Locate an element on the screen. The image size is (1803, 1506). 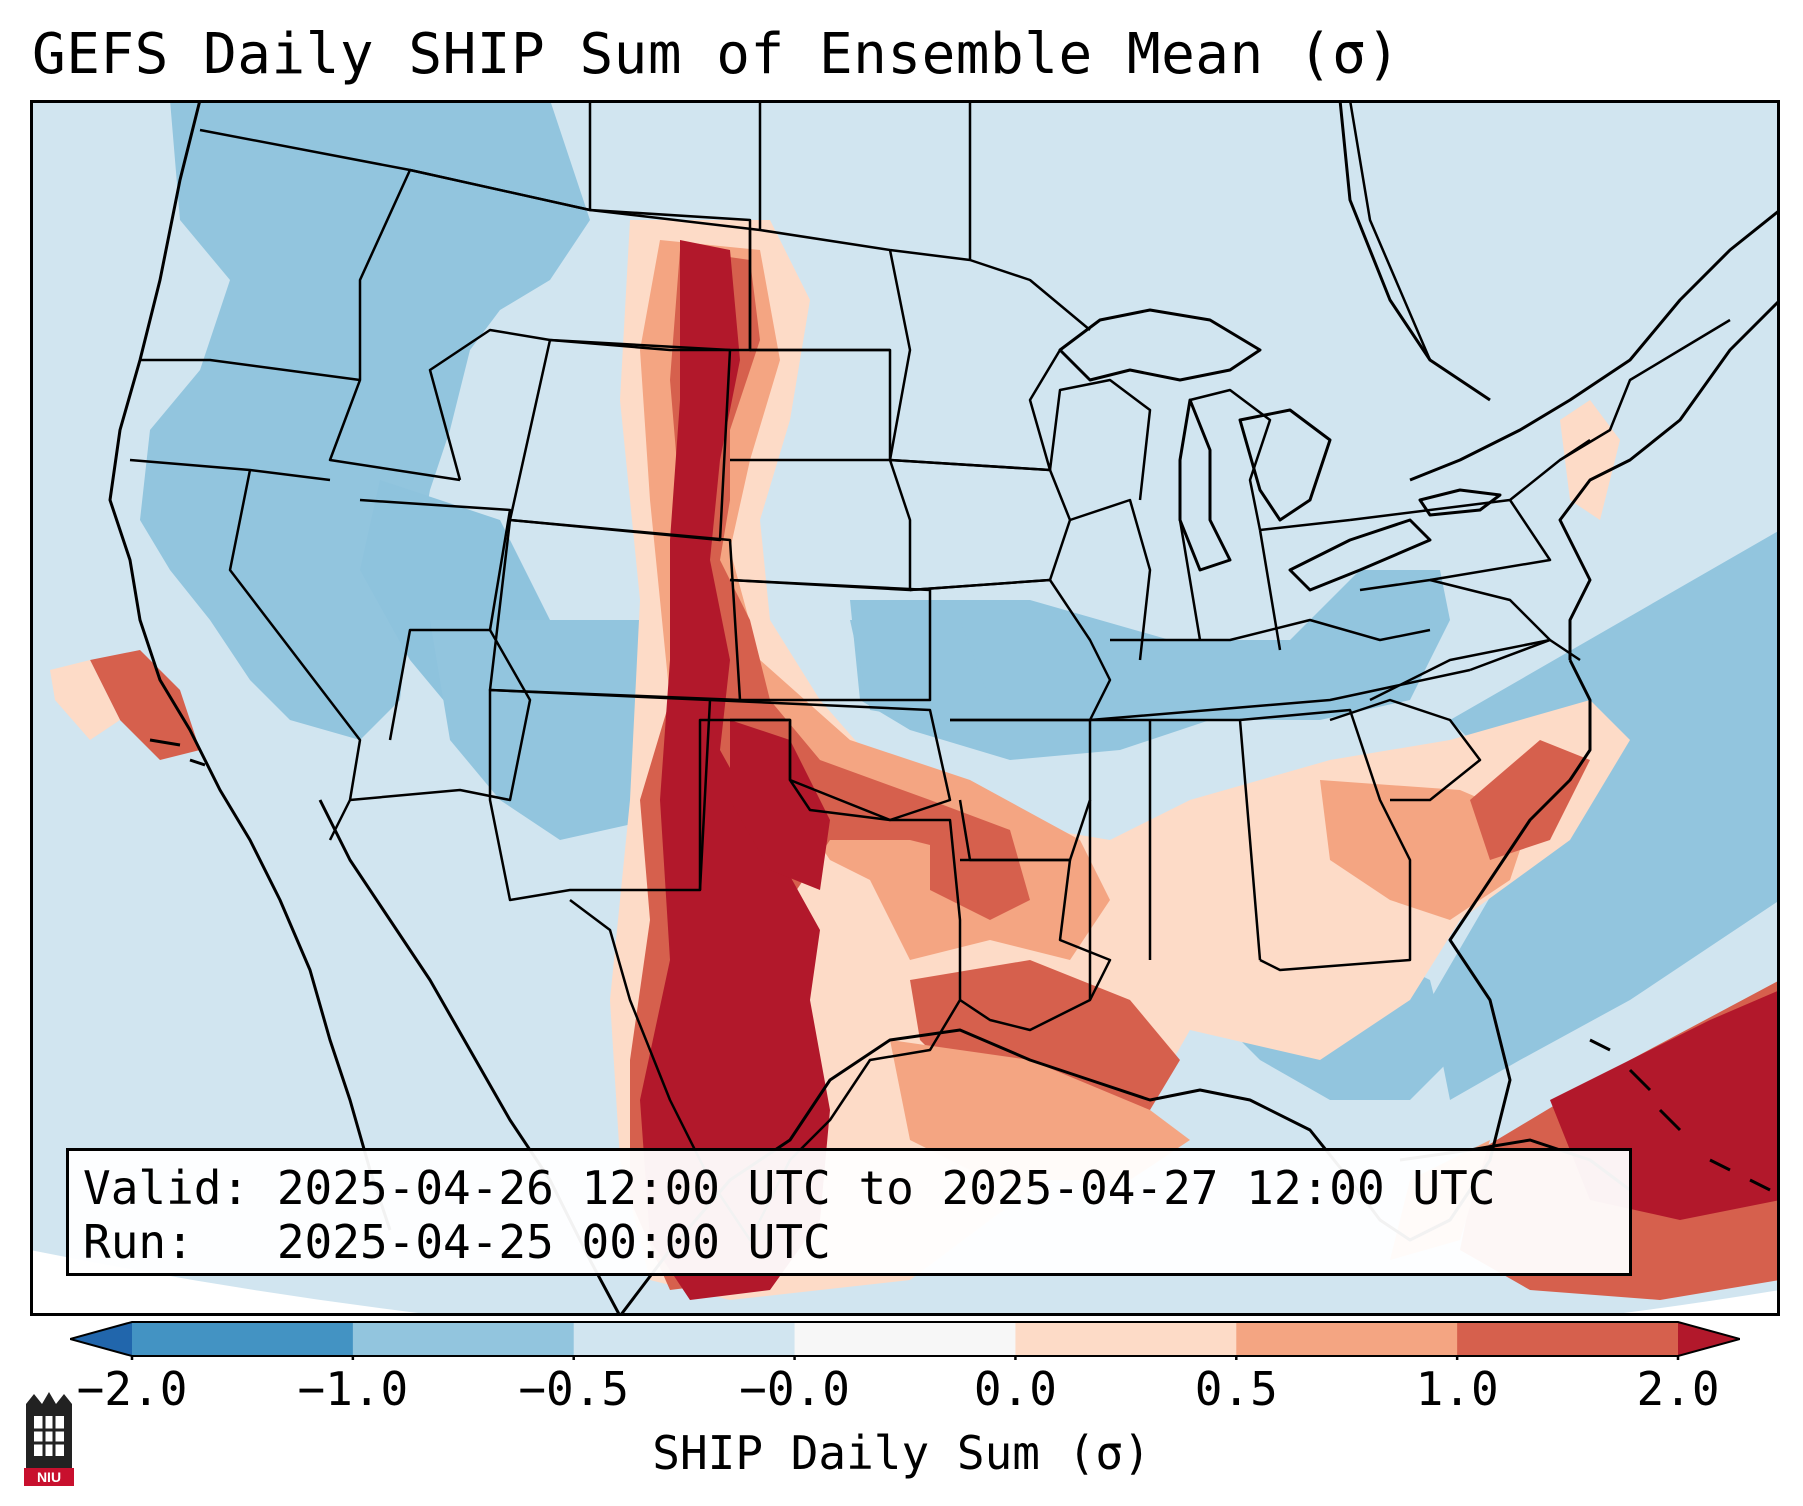
lake-huron is located at coordinates (1285, 465).